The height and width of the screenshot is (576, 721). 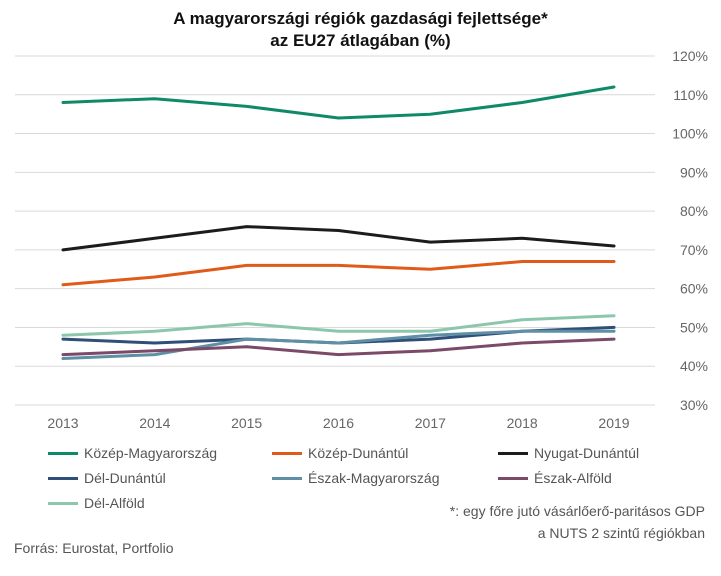 What do you see at coordinates (522, 423) in the screenshot?
I see `x-tick-label: 2018` at bounding box center [522, 423].